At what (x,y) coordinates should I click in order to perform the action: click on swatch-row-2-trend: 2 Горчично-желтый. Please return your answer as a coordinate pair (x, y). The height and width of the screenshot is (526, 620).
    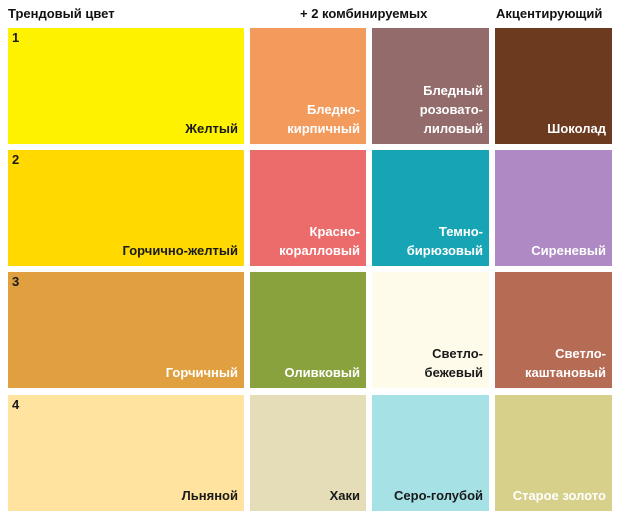
    Looking at the image, I should click on (126, 208).